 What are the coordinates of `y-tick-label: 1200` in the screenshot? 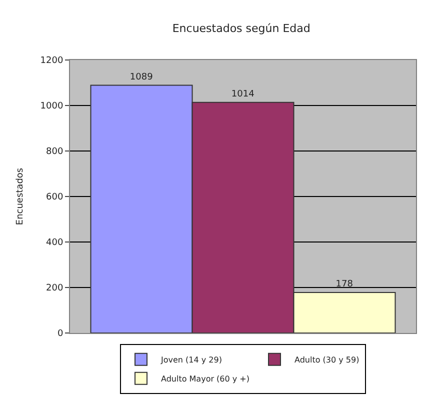 It's located at (52, 61).